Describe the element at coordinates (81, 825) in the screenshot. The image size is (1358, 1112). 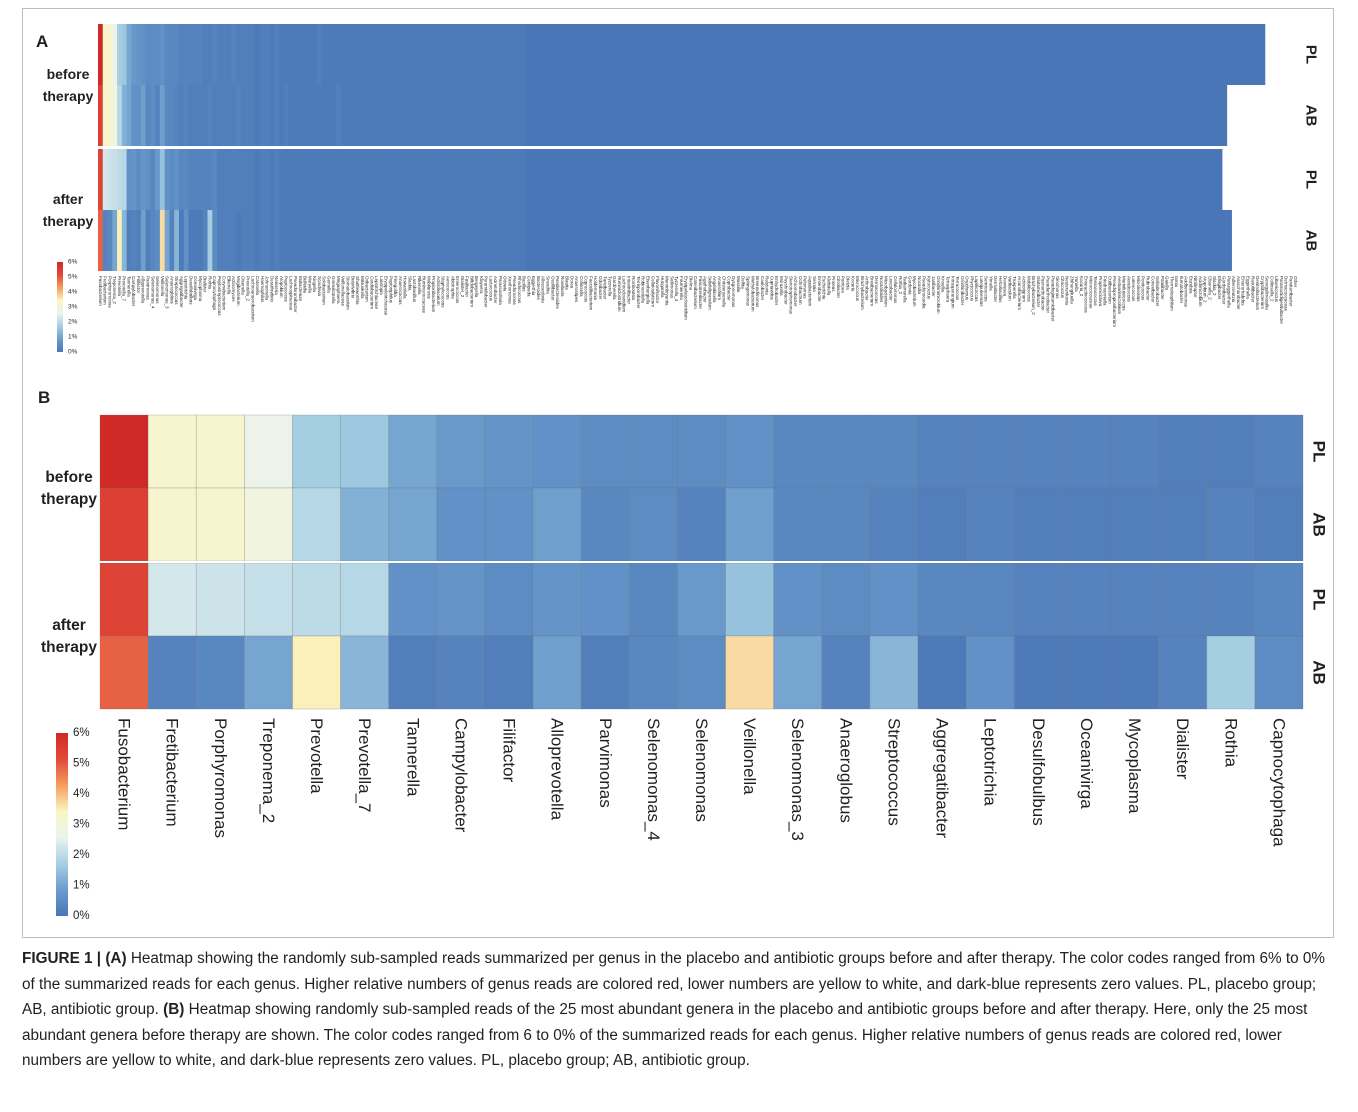
I see `legend-tick-label: 3%` at that location.